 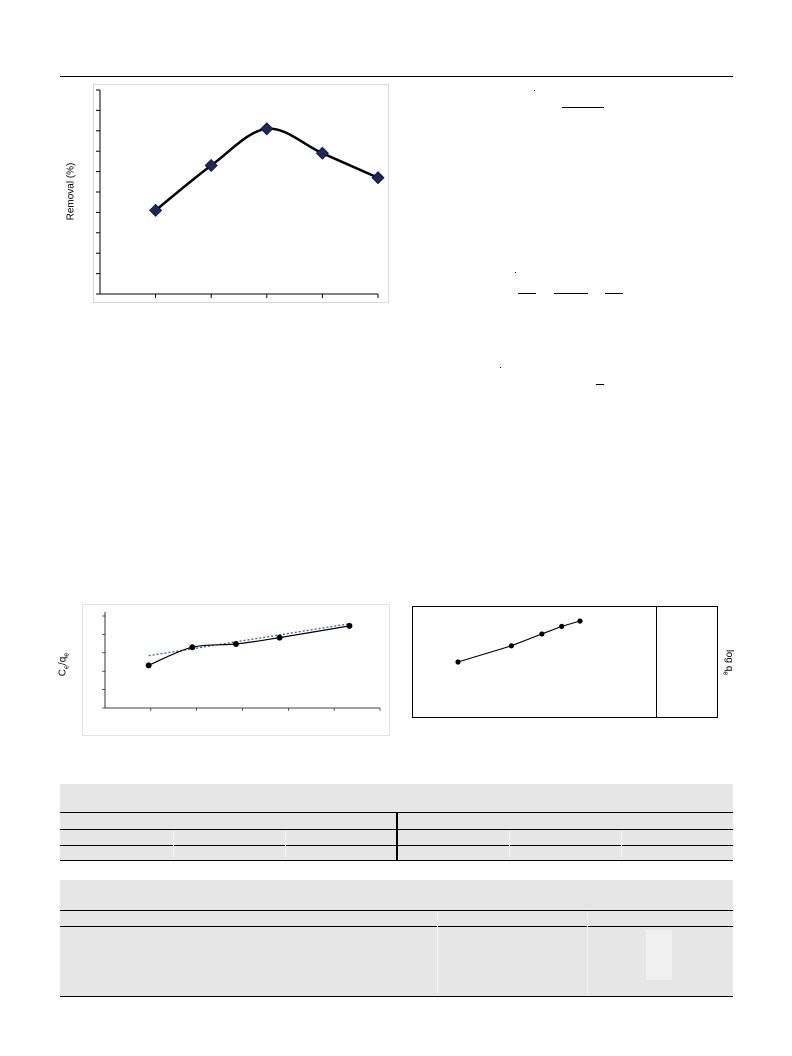 I want to click on langmuir-chart, so click(x=241, y=661).